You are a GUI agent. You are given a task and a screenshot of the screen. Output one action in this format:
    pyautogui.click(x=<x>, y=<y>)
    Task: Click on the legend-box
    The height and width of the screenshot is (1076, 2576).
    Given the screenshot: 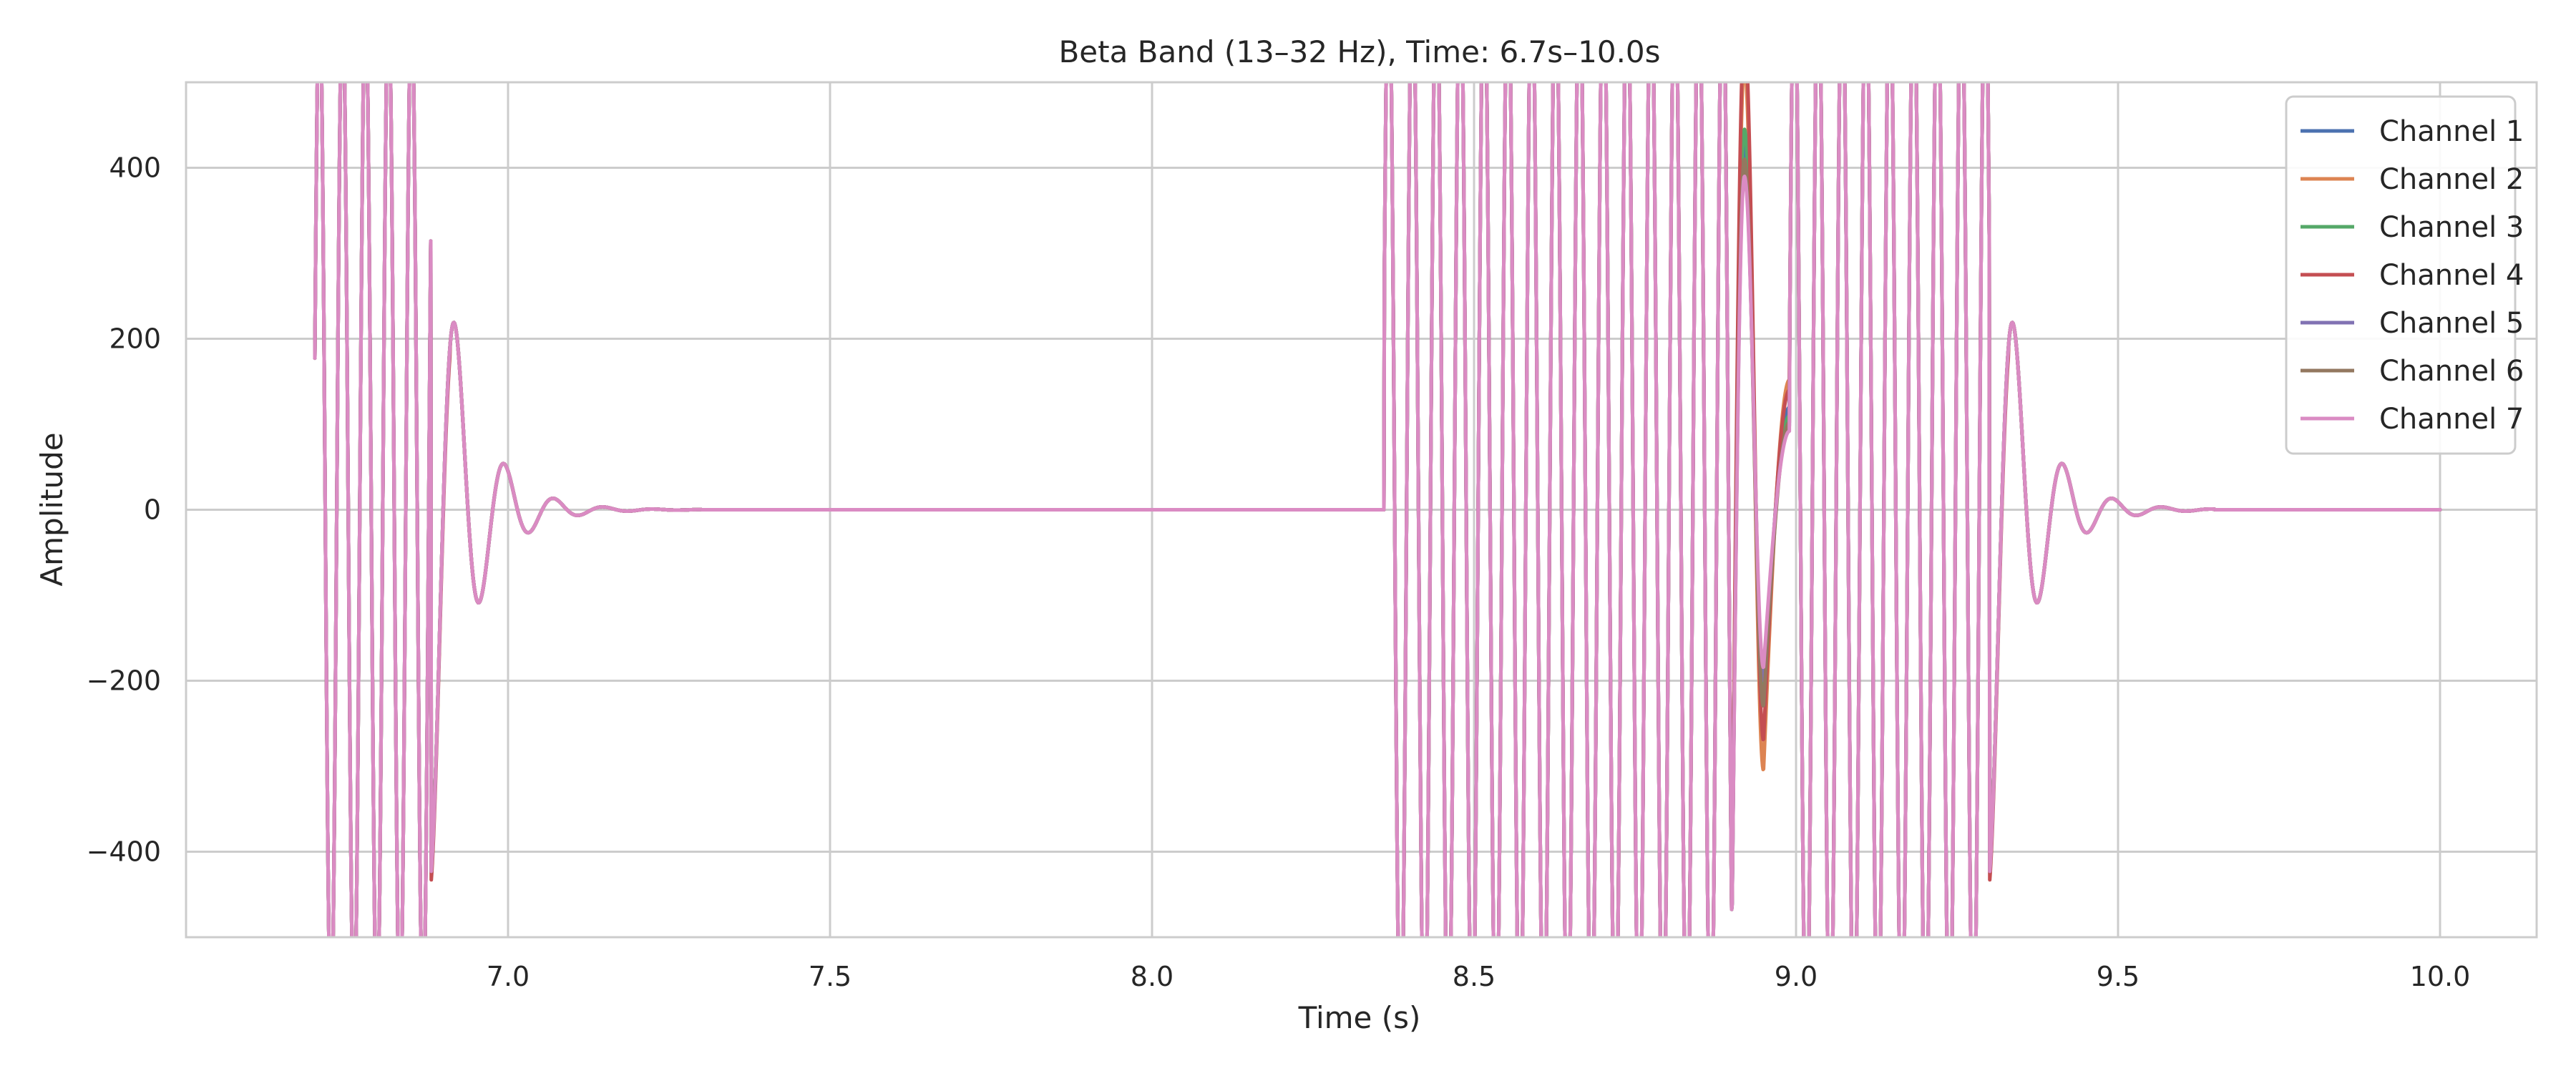 What is the action you would take?
    pyautogui.click(x=2401, y=275)
    